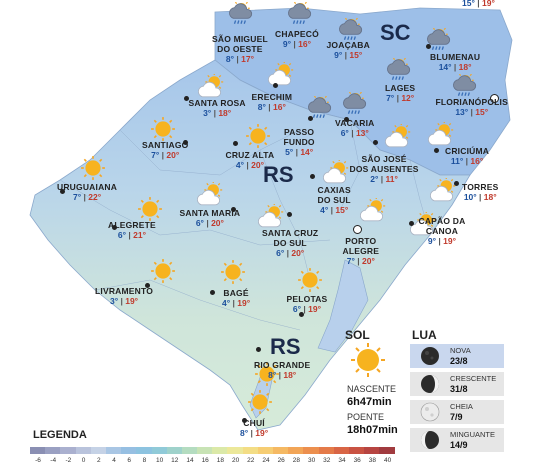 Image resolution: width=533 pixels, height=470 pixels. I want to click on temp-max: 15°, so click(342, 210).